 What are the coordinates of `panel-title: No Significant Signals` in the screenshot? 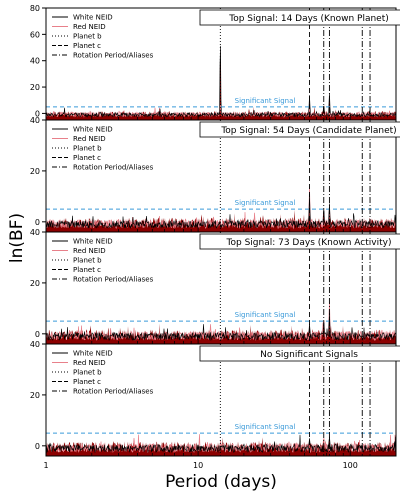 It's located at (309, 355).